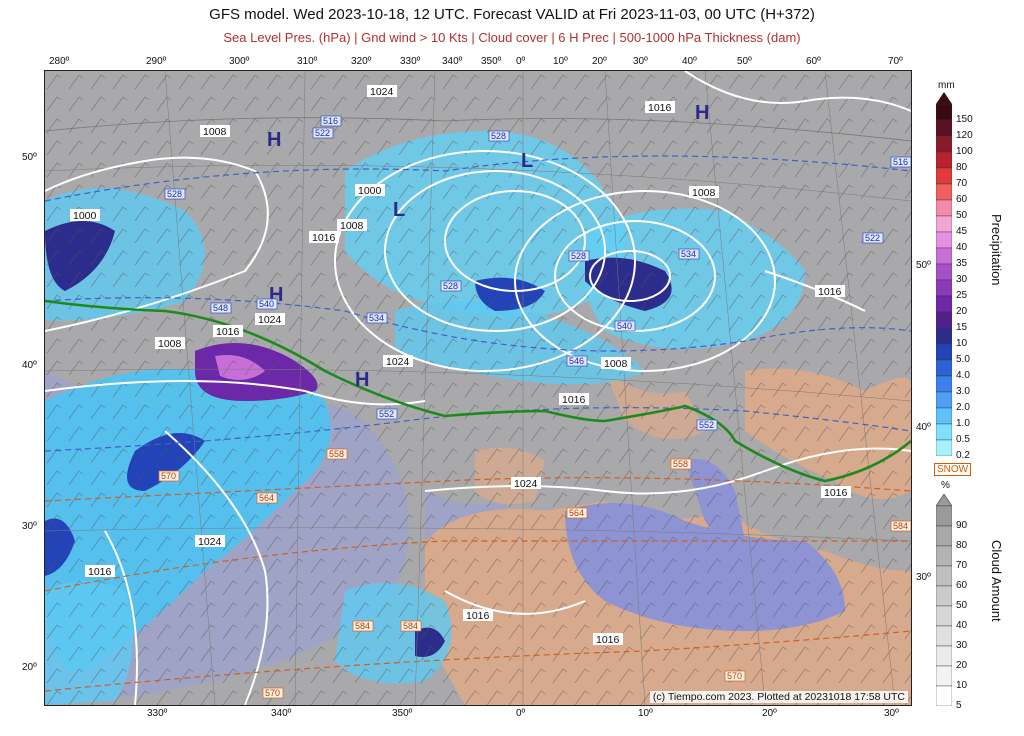 The height and width of the screenshot is (736, 1024). I want to click on top-tick: 280º, so click(59, 61).